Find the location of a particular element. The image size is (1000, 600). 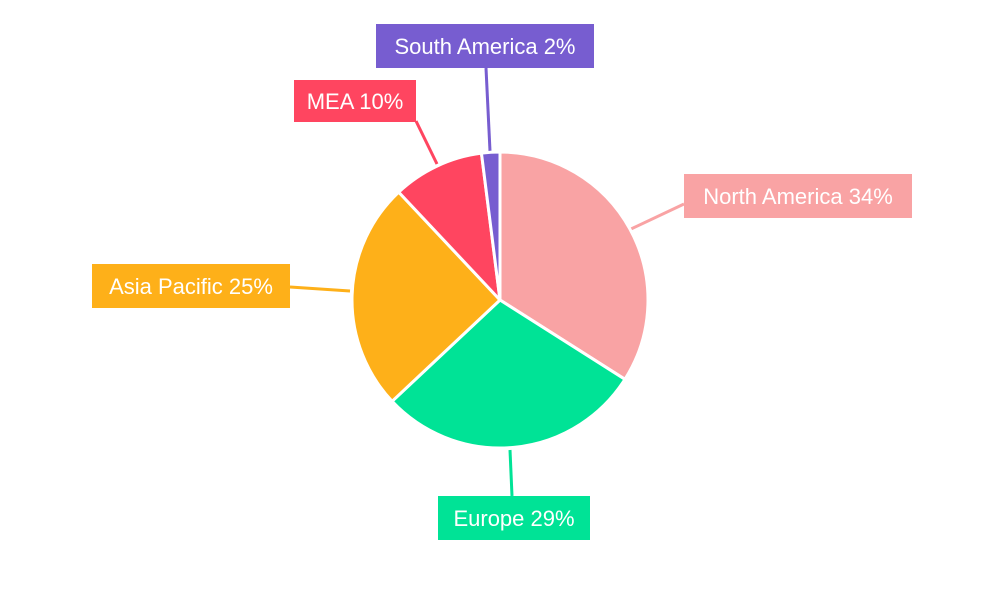

slice-label-europe: Europe 29% is located at coordinates (514, 518).